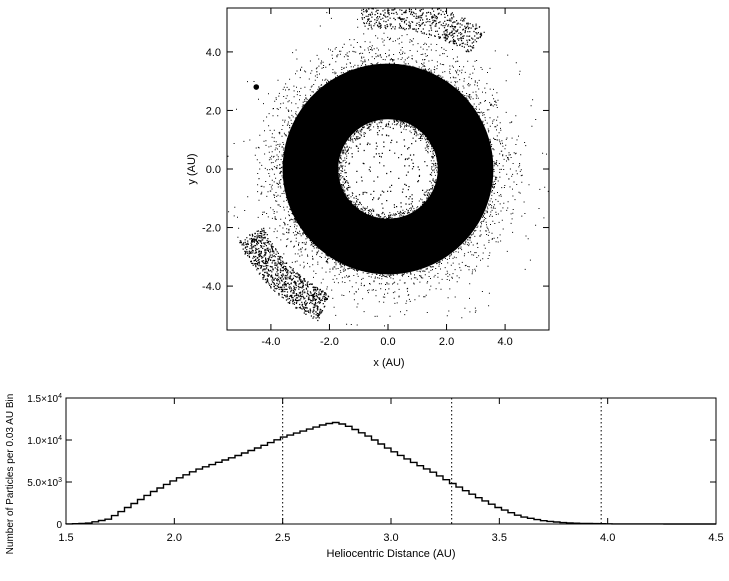  What do you see at coordinates (391, 554) in the screenshot?
I see `histogram-x-axis-label: Heliocentric Distance (AU)` at bounding box center [391, 554].